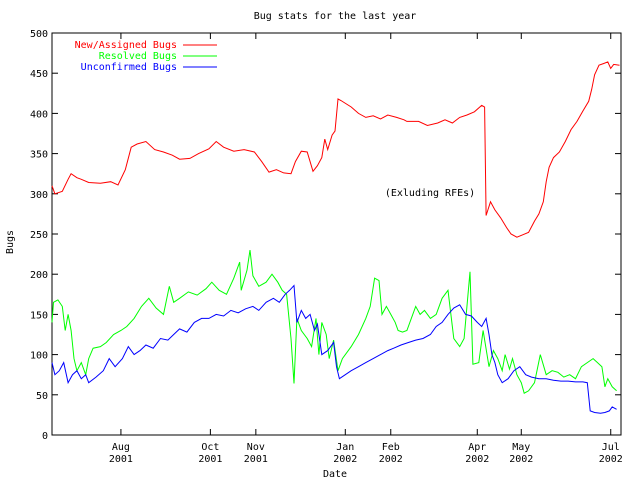 The width and height of the screenshot is (640, 480). What do you see at coordinates (138, 56) in the screenshot?
I see `legend-label: Resolved Bugs` at bounding box center [138, 56].